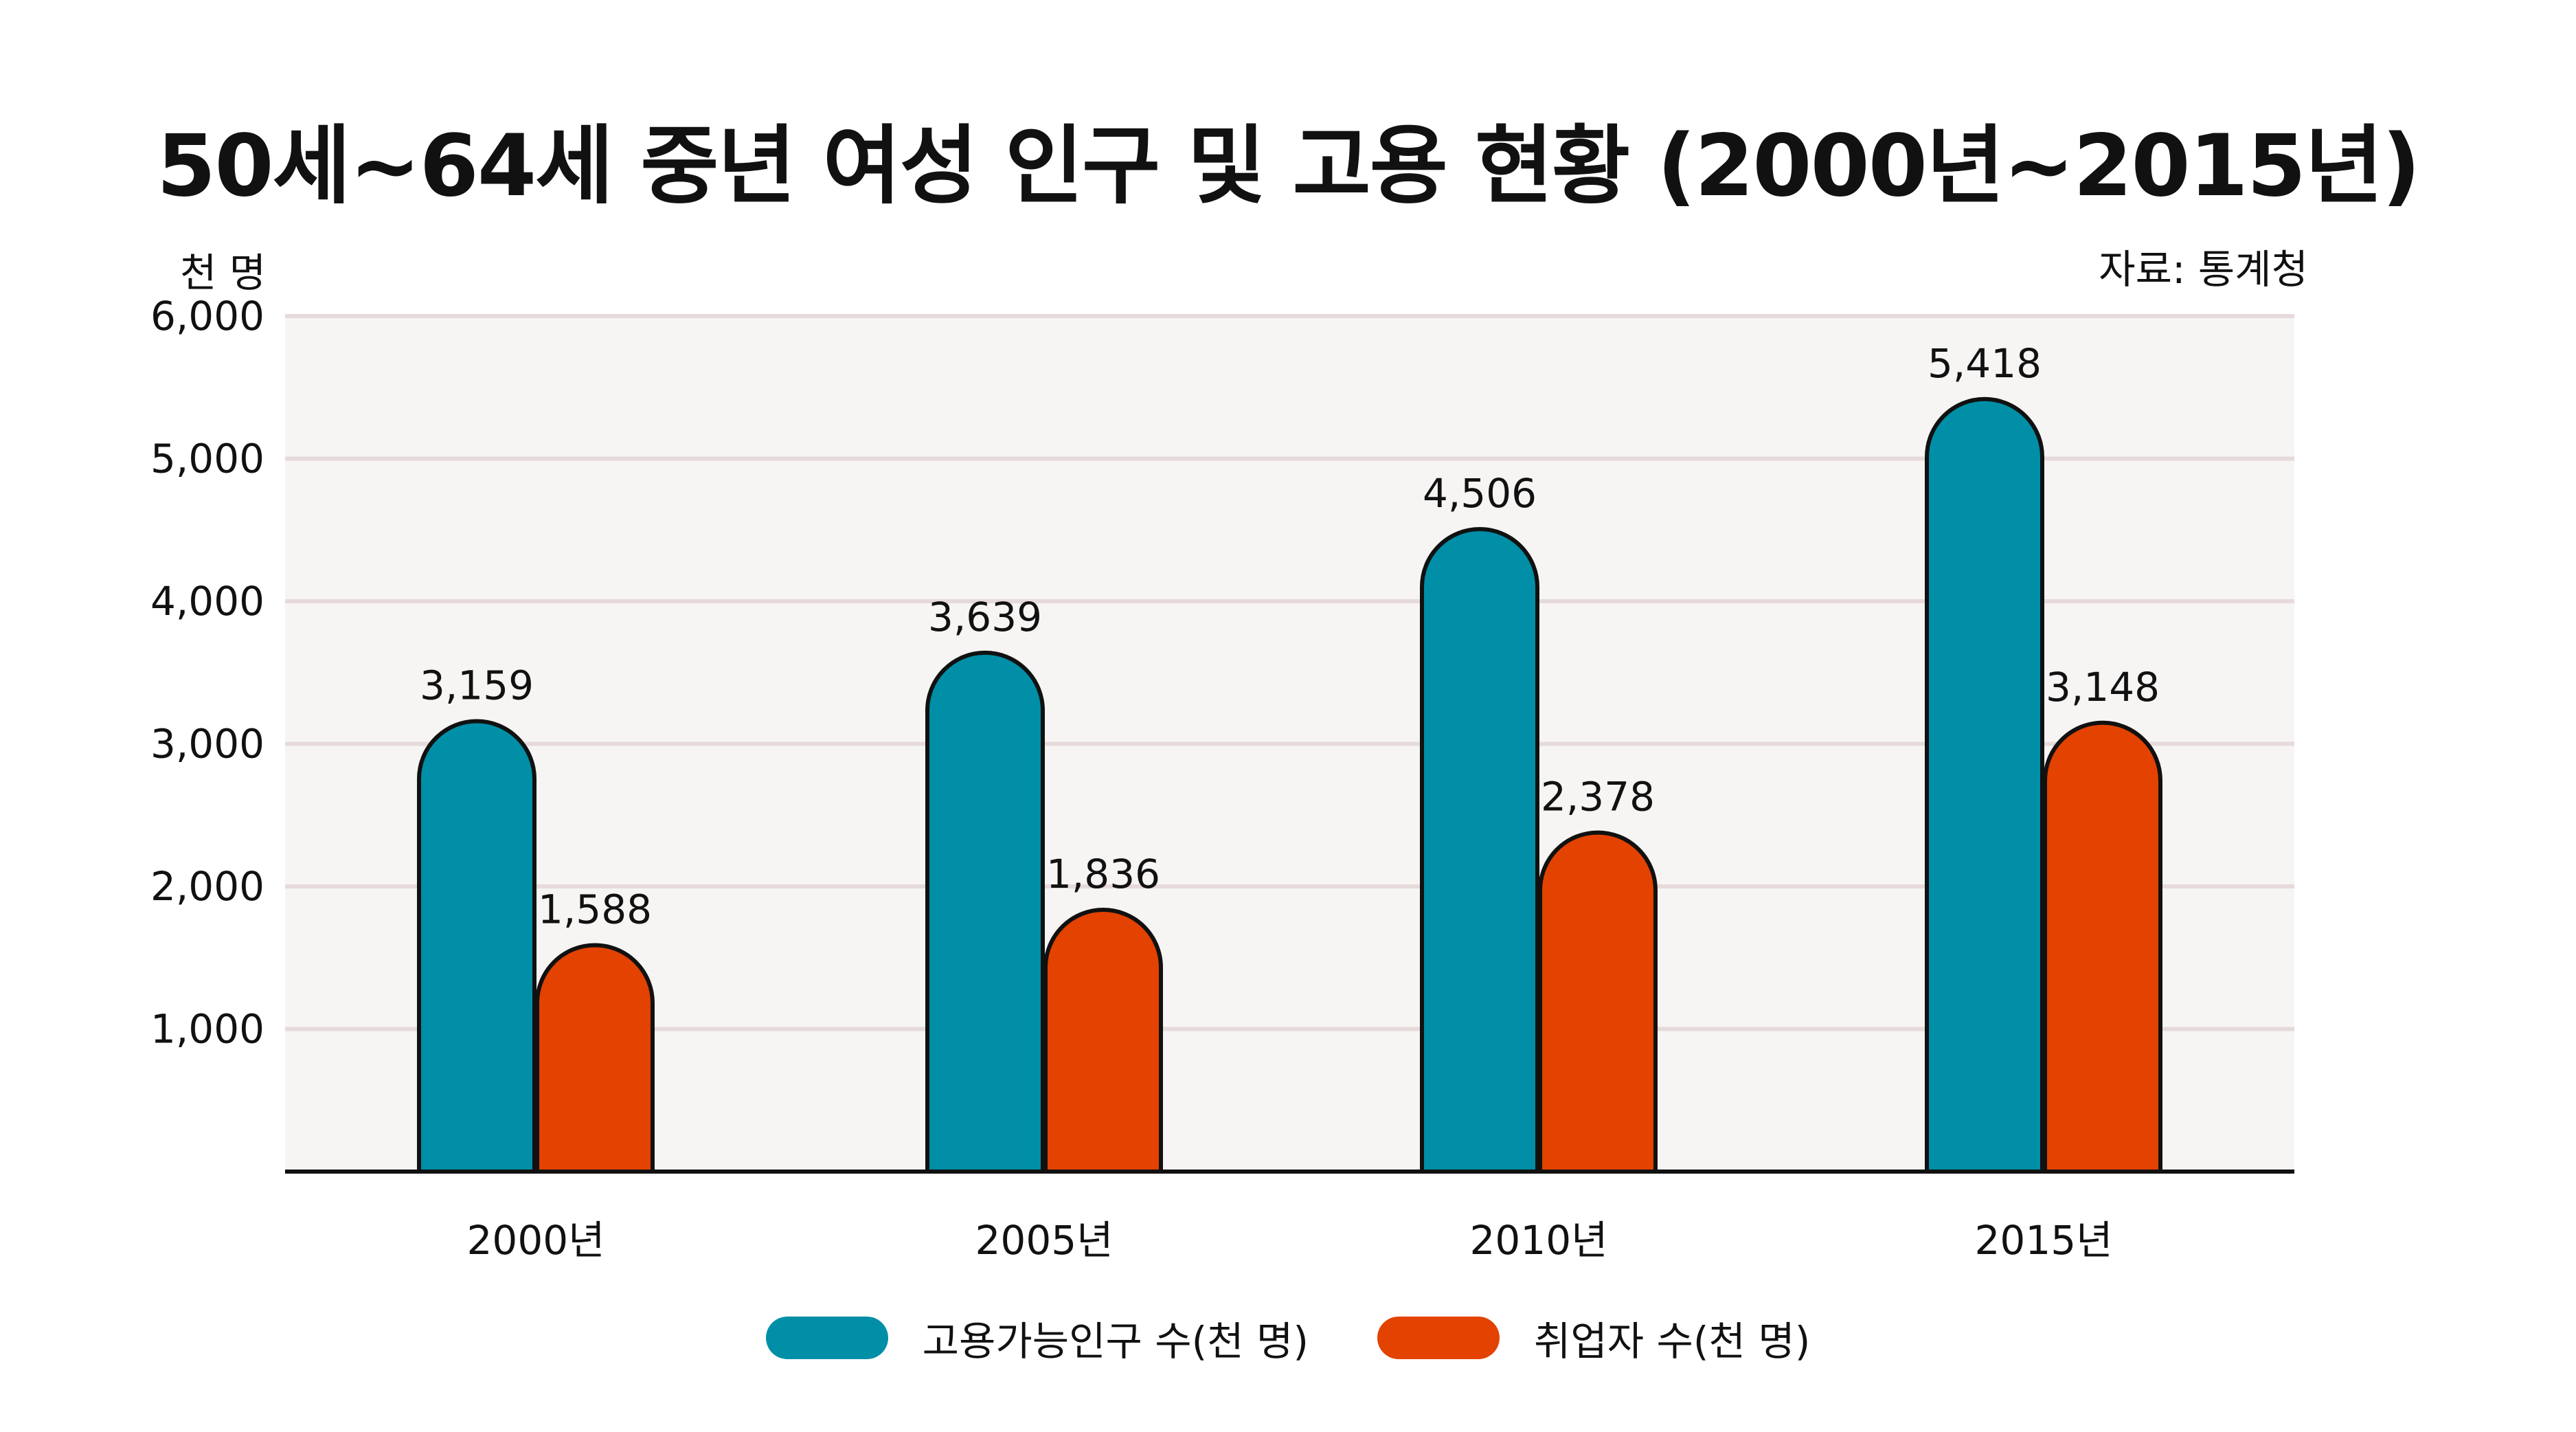  What do you see at coordinates (207, 886) in the screenshot?
I see `y-tick-label: 2,000` at bounding box center [207, 886].